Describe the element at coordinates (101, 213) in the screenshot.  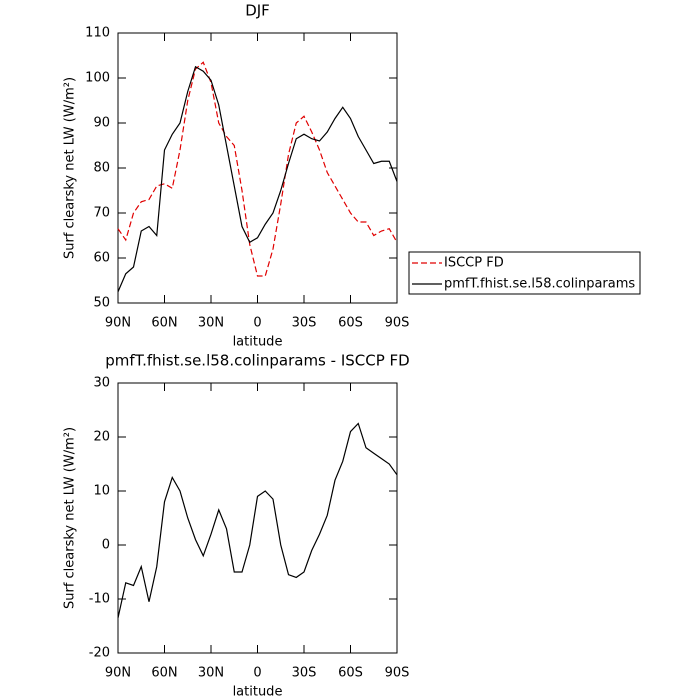
I see `y-tick-label: 70` at that location.